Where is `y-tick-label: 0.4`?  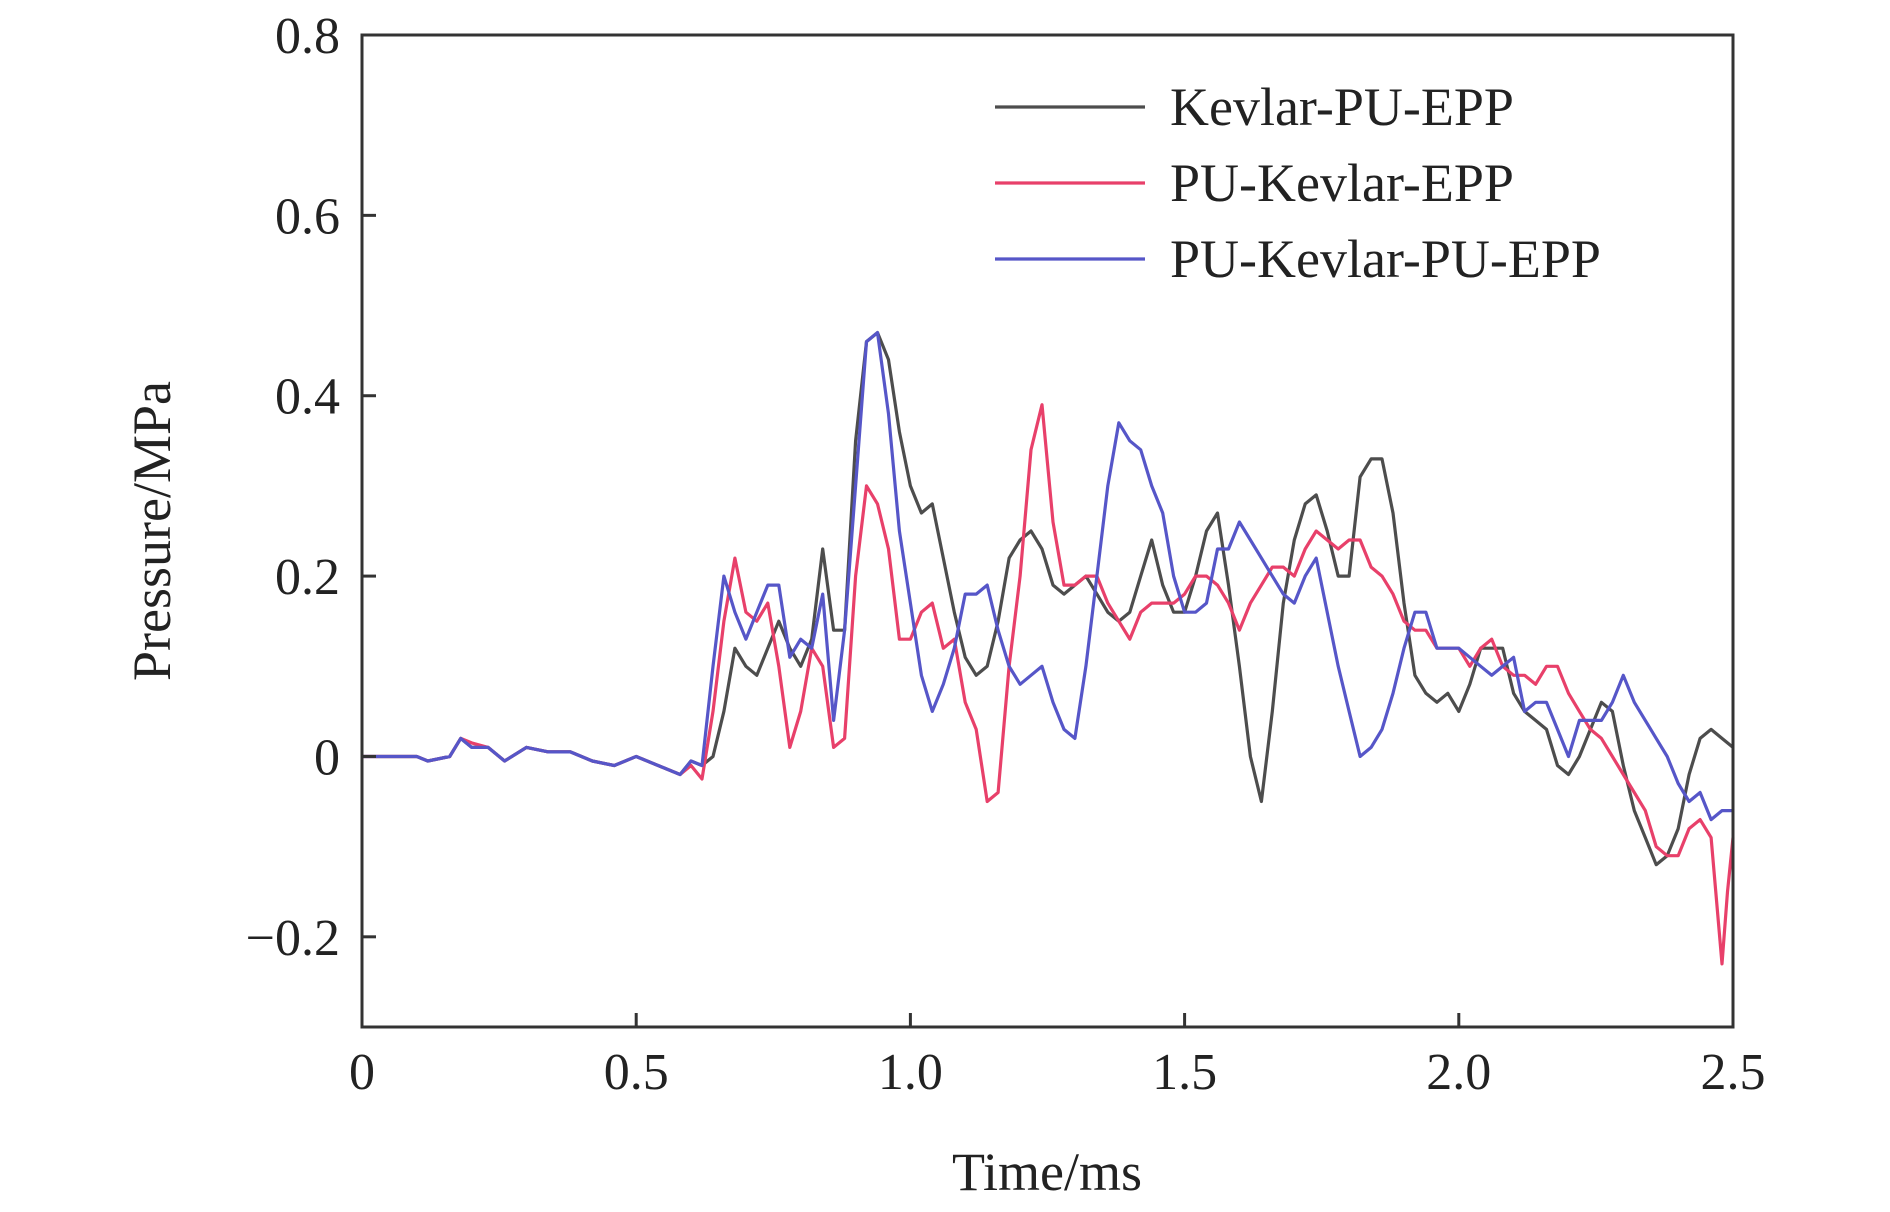 y-tick-label: 0.4 is located at coordinates (307, 397).